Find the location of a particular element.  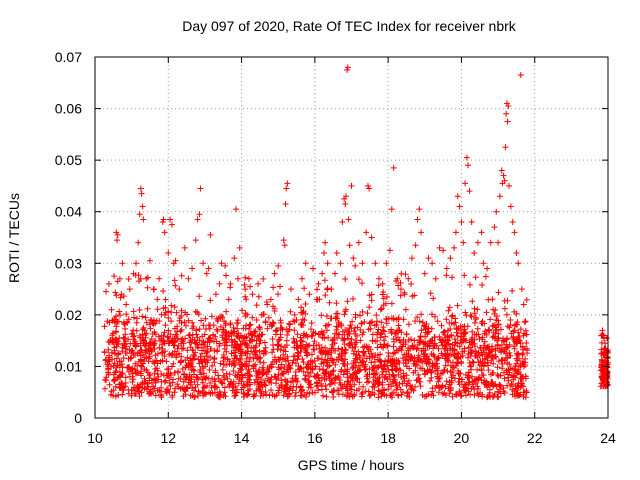

y-tick-label: 0.07 is located at coordinates (68, 57).